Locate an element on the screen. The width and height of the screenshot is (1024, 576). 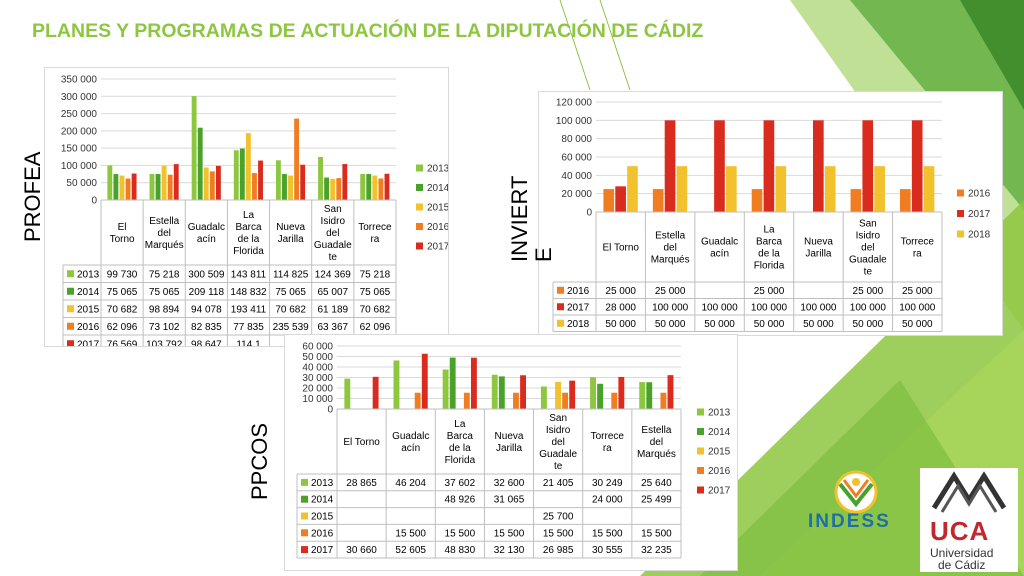
cell-value: 26 985 is located at coordinates (558, 550).